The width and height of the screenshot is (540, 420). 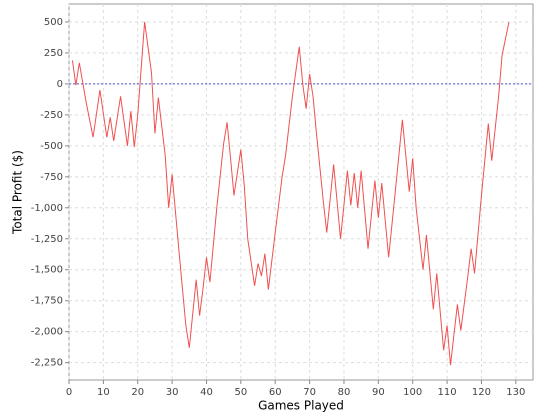 I want to click on y-tick-label: -1,500, so click(x=47, y=270).